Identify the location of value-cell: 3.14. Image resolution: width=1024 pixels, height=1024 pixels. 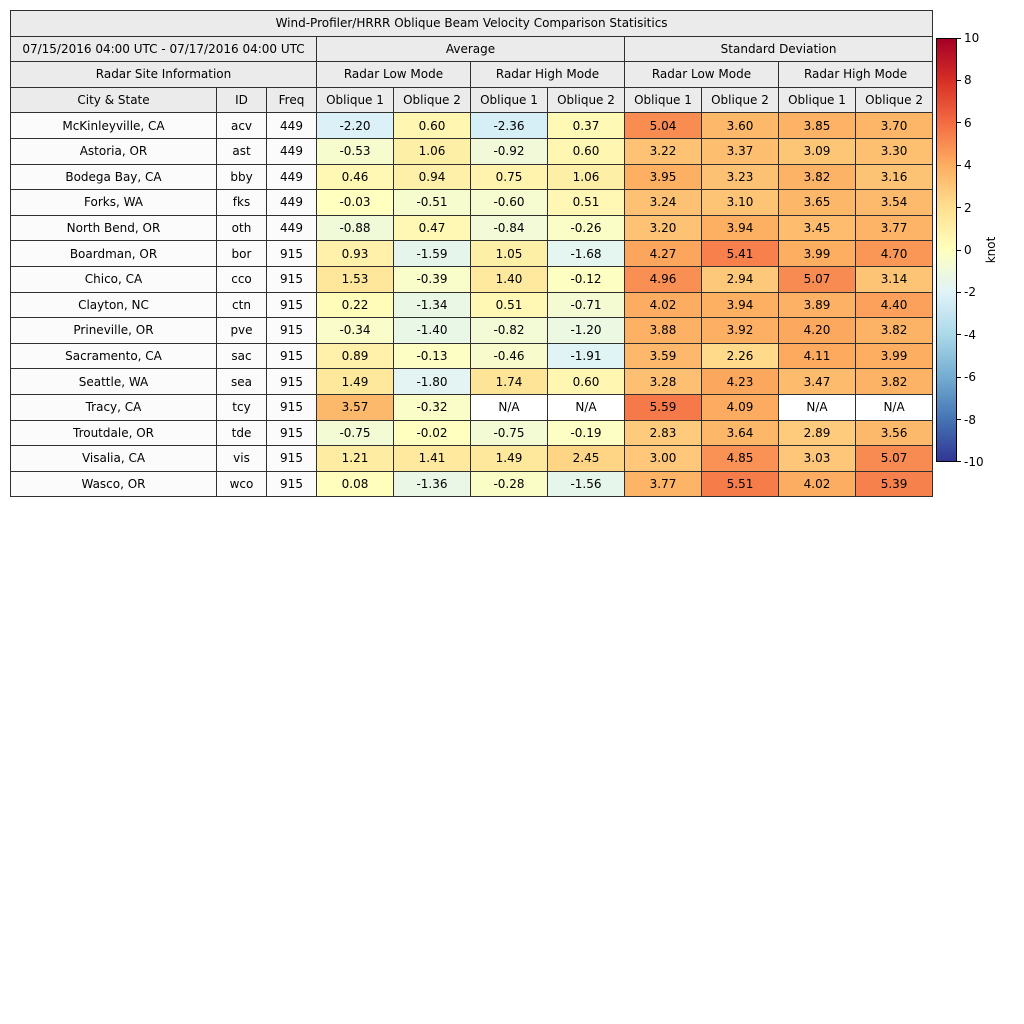
(894, 279).